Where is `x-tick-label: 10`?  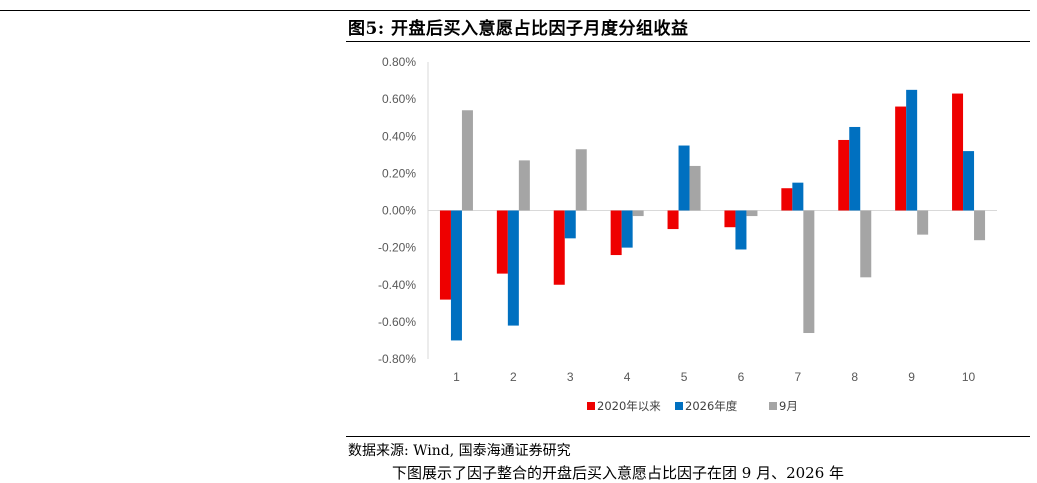 x-tick-label: 10 is located at coordinates (969, 377).